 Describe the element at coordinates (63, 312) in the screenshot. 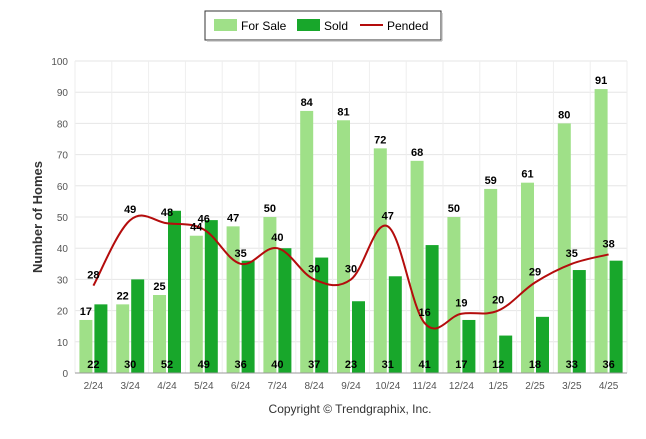

I see `y-tick-label: 20` at that location.